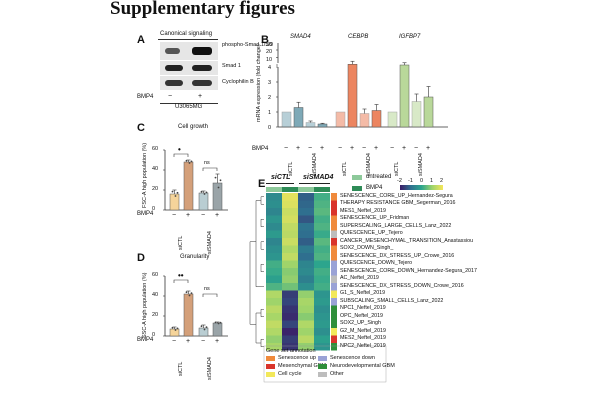  I want to click on heatmap-row-label: SOX2_UP_Singh, so click(360, 323).